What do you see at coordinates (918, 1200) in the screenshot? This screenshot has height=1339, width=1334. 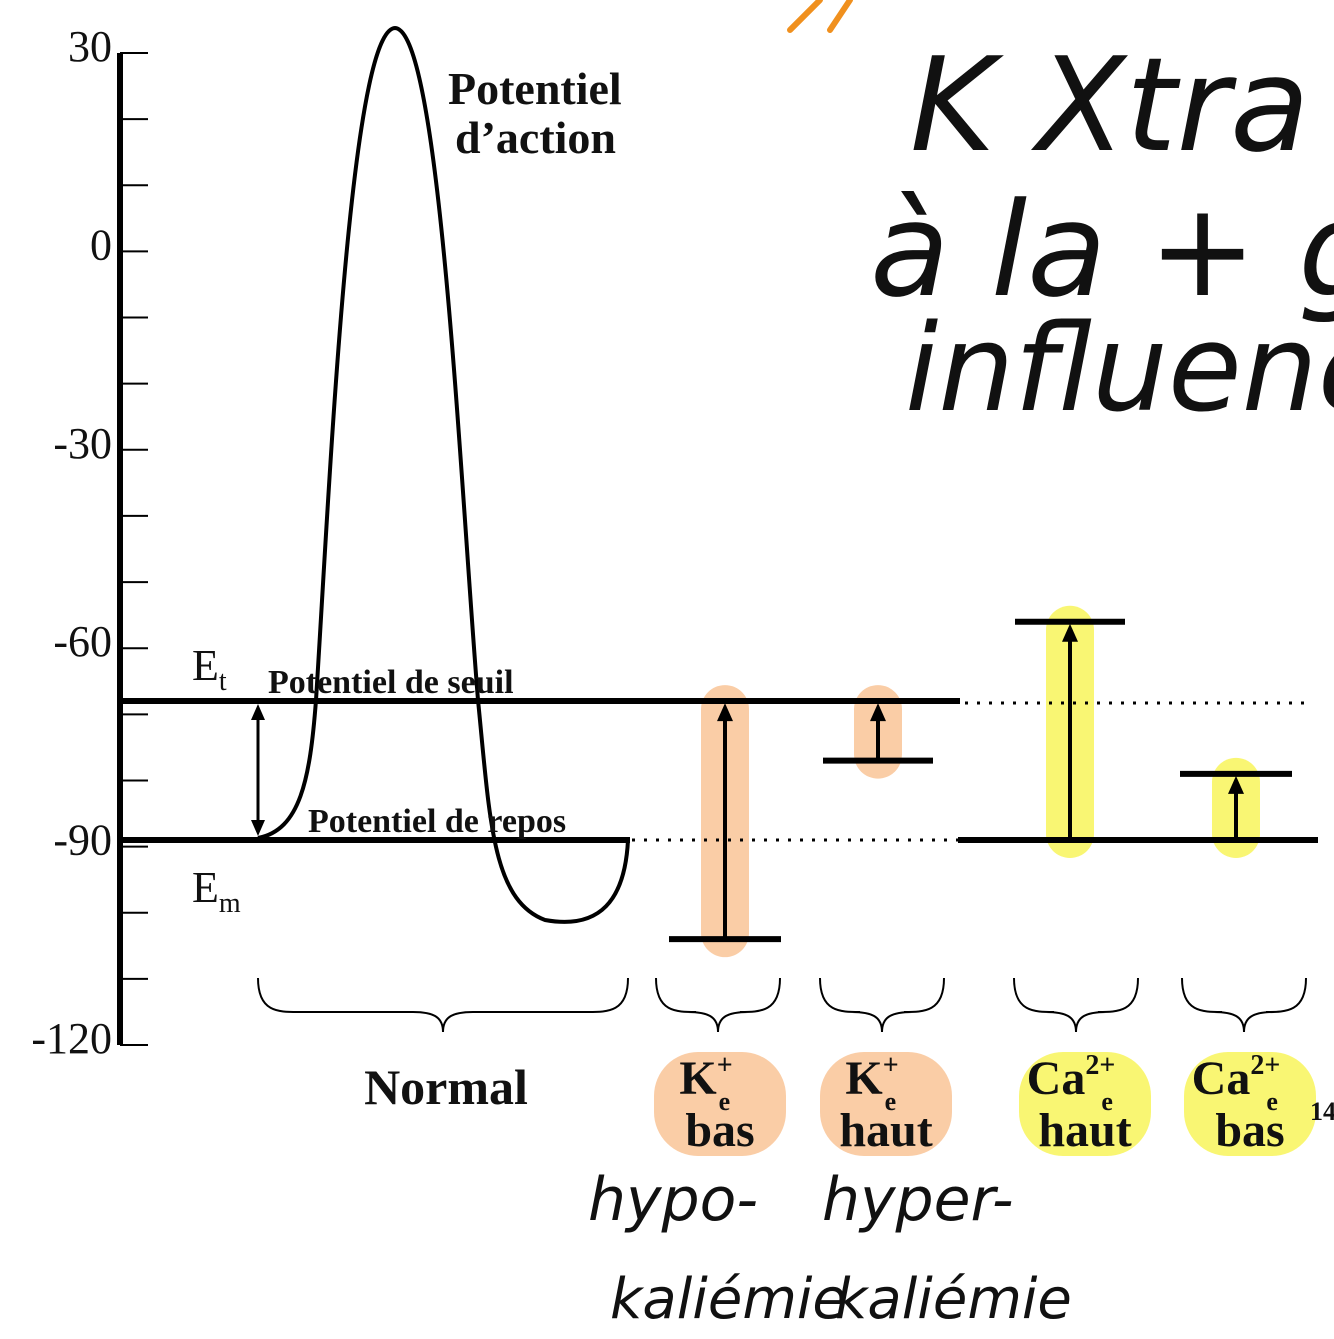 I see `hand-note-k-high-line1: hyper-` at bounding box center [918, 1200].